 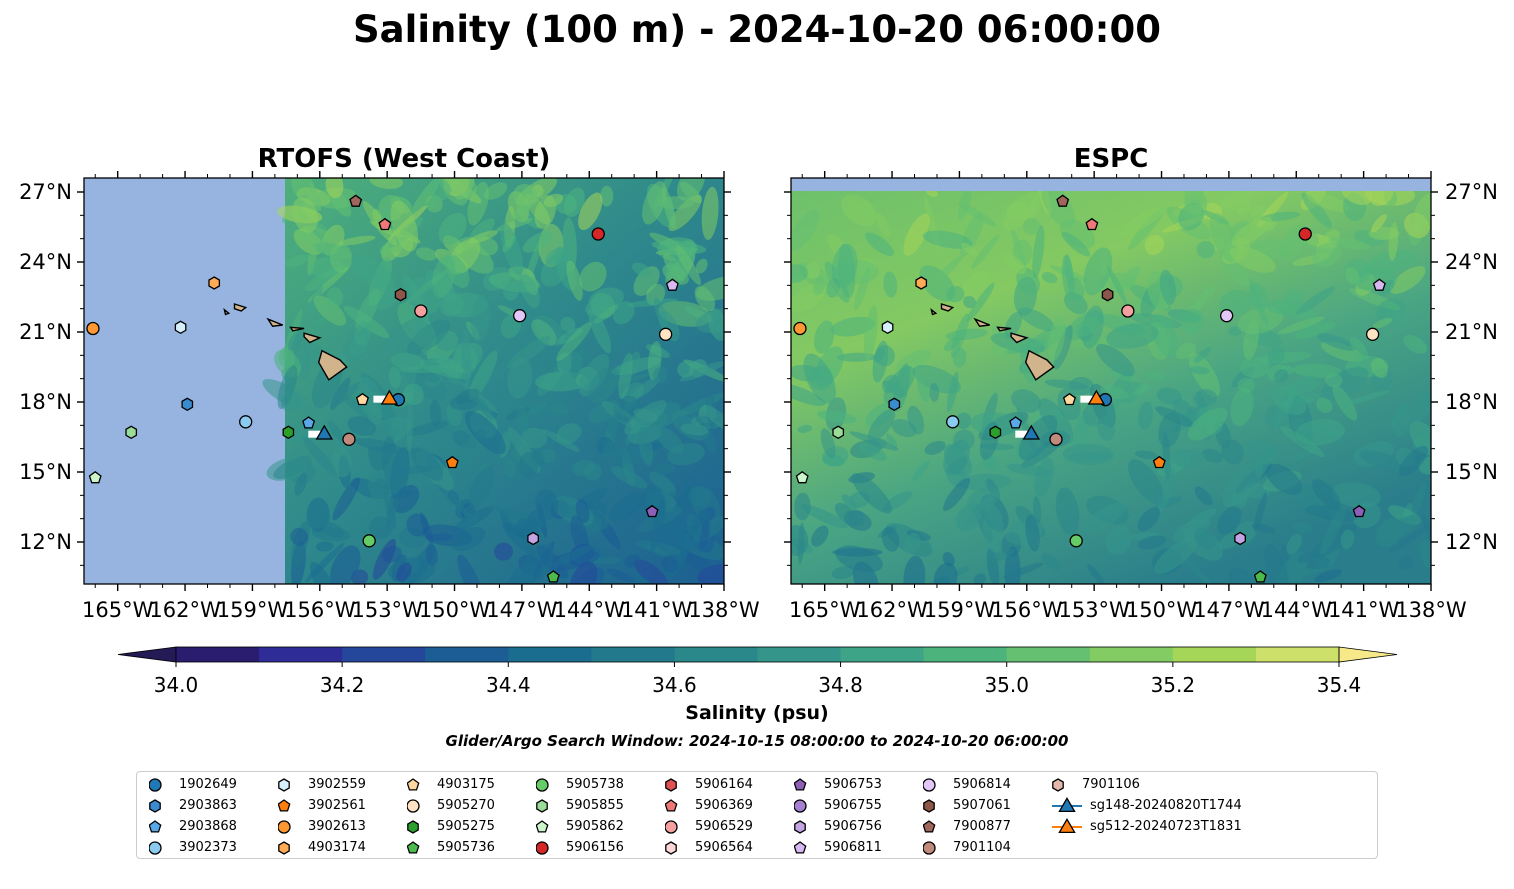 I want to click on glider-track, so click(x=1086, y=399).